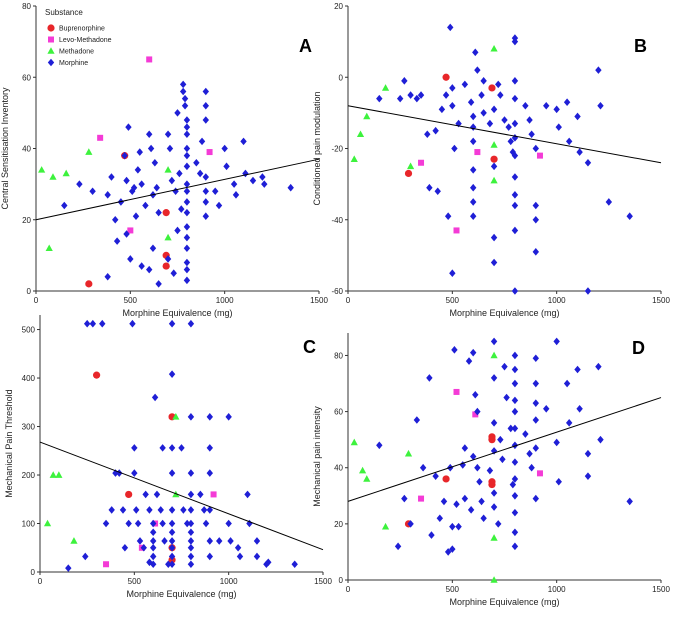 The height and width of the screenshot is (617, 676). What do you see at coordinates (337, 149) in the screenshot?
I see `y-tick-label: -20` at bounding box center [337, 149].